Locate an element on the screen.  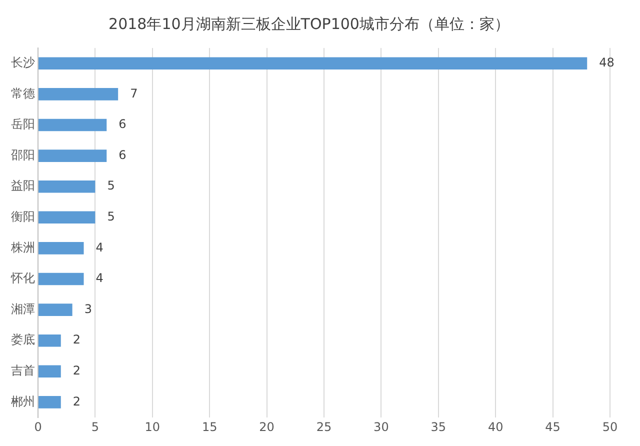
data-label: 48 is located at coordinates (606, 63).